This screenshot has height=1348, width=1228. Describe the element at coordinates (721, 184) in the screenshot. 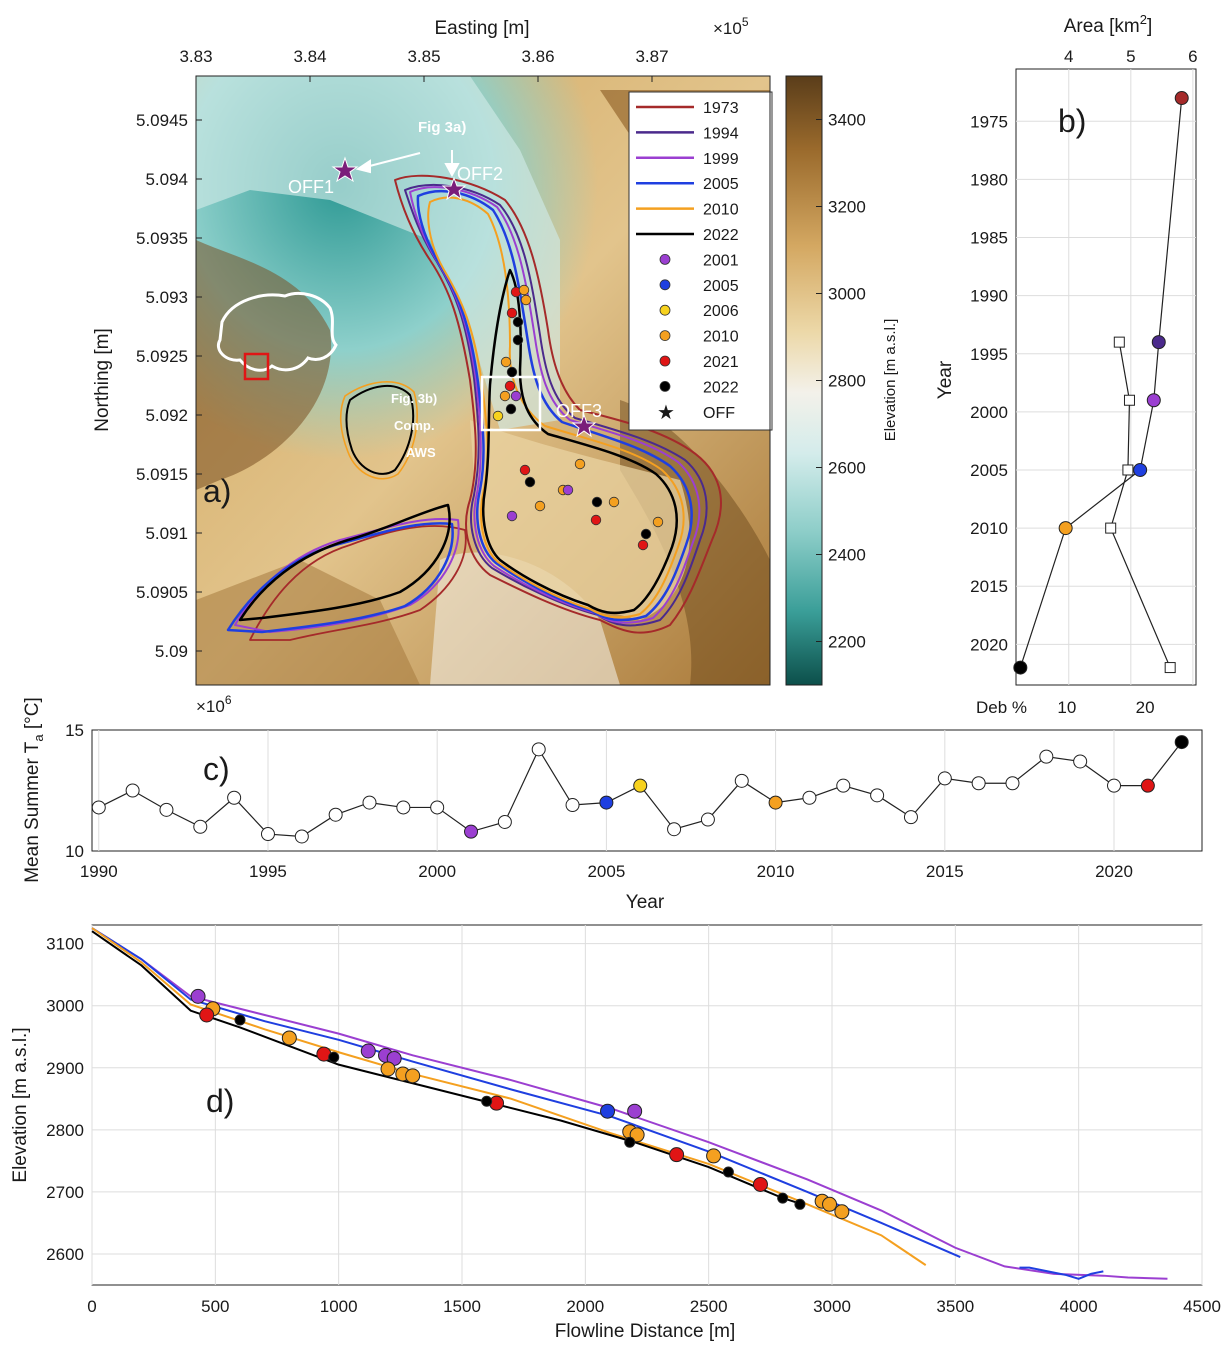

I see `legend-label-2005: 2005` at that location.